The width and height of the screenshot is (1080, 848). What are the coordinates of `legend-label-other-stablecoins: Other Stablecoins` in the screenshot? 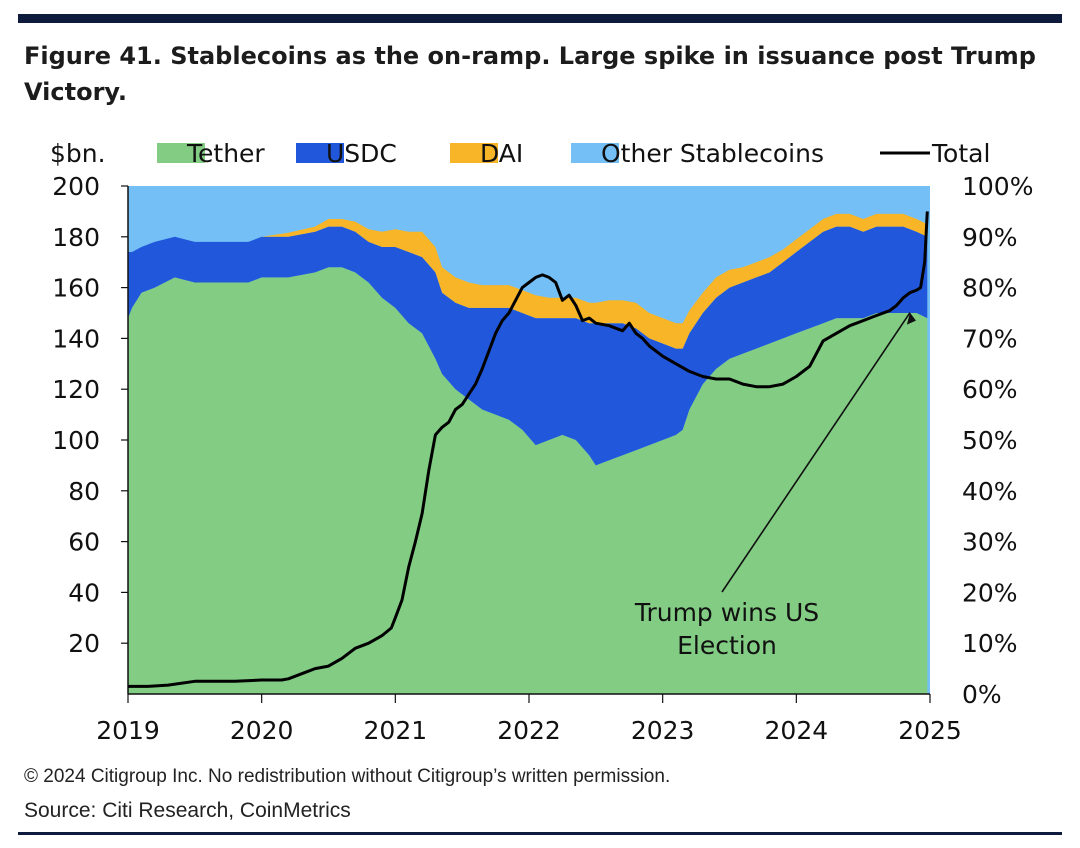 It's located at (712, 153).